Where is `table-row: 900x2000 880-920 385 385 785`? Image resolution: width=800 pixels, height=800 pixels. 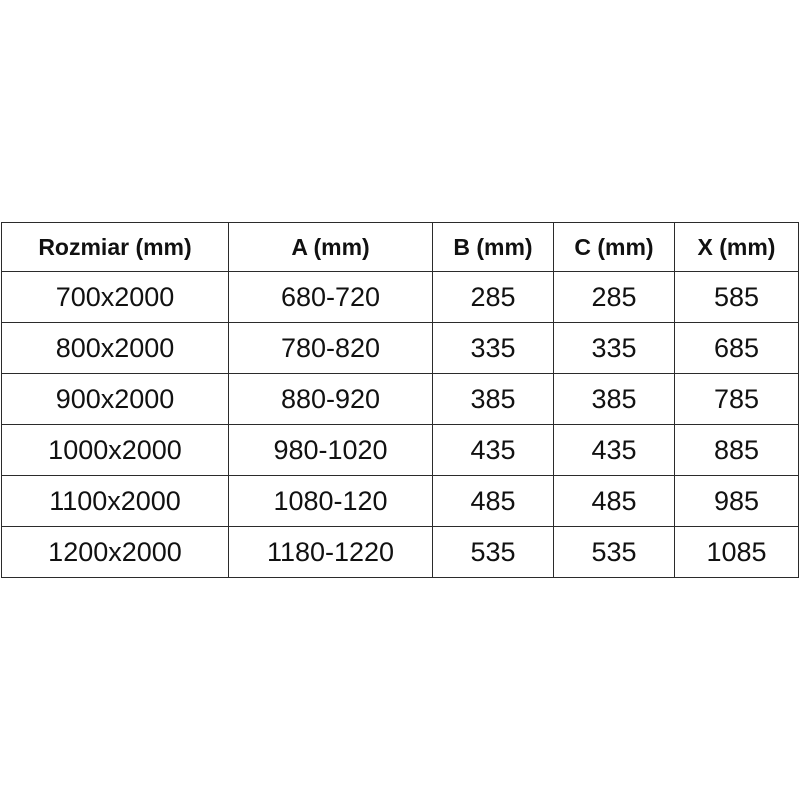
table-row: 900x2000 880-920 385 385 785 is located at coordinates (400, 399).